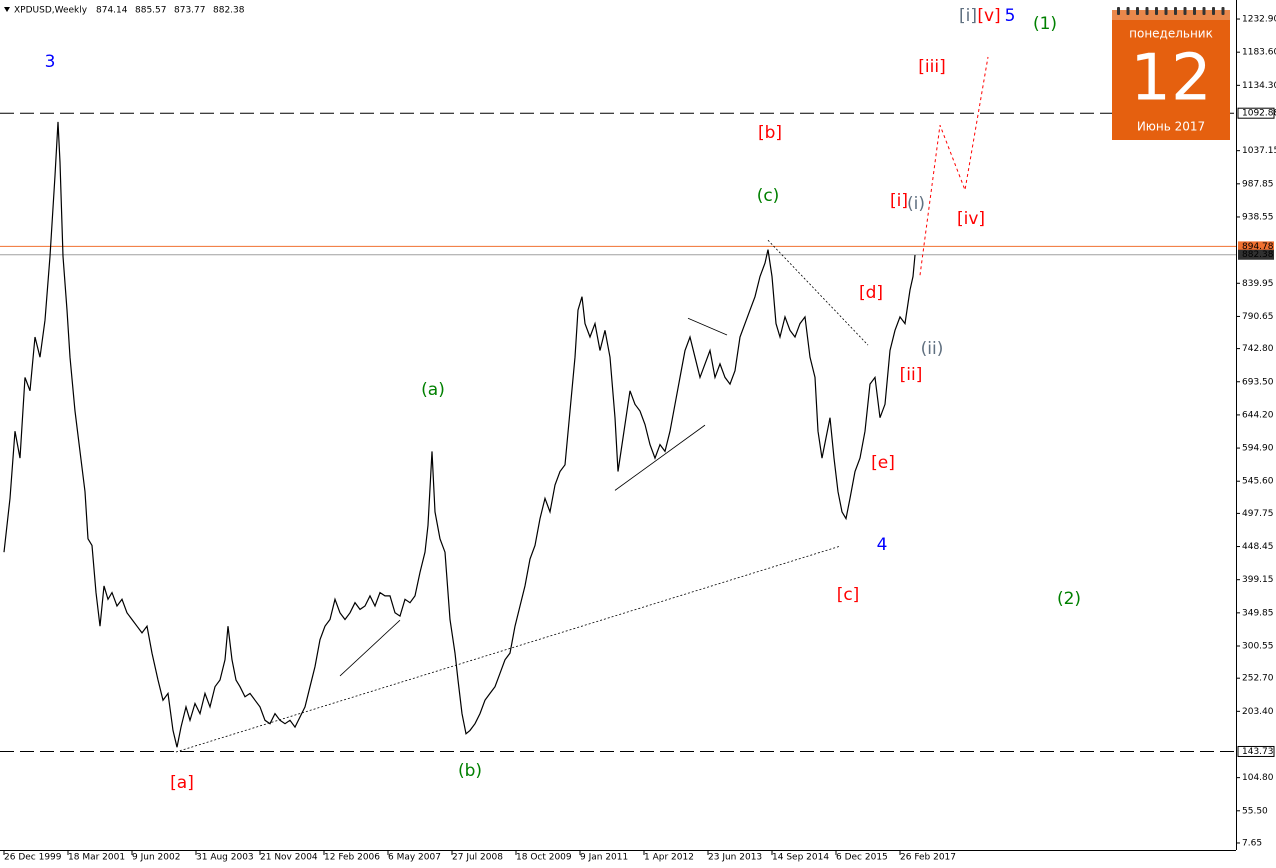 The width and height of the screenshot is (1276, 868). I want to click on x-tick-label: 18 Mar 2001, so click(96, 858).